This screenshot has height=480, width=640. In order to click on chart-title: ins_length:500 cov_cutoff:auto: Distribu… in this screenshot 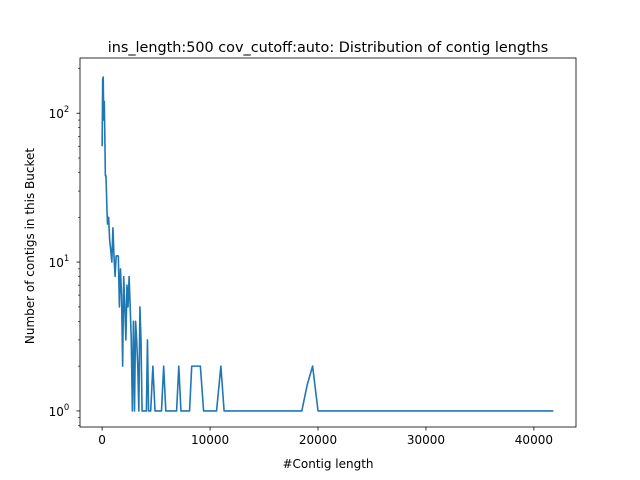, I will do `click(328, 48)`.